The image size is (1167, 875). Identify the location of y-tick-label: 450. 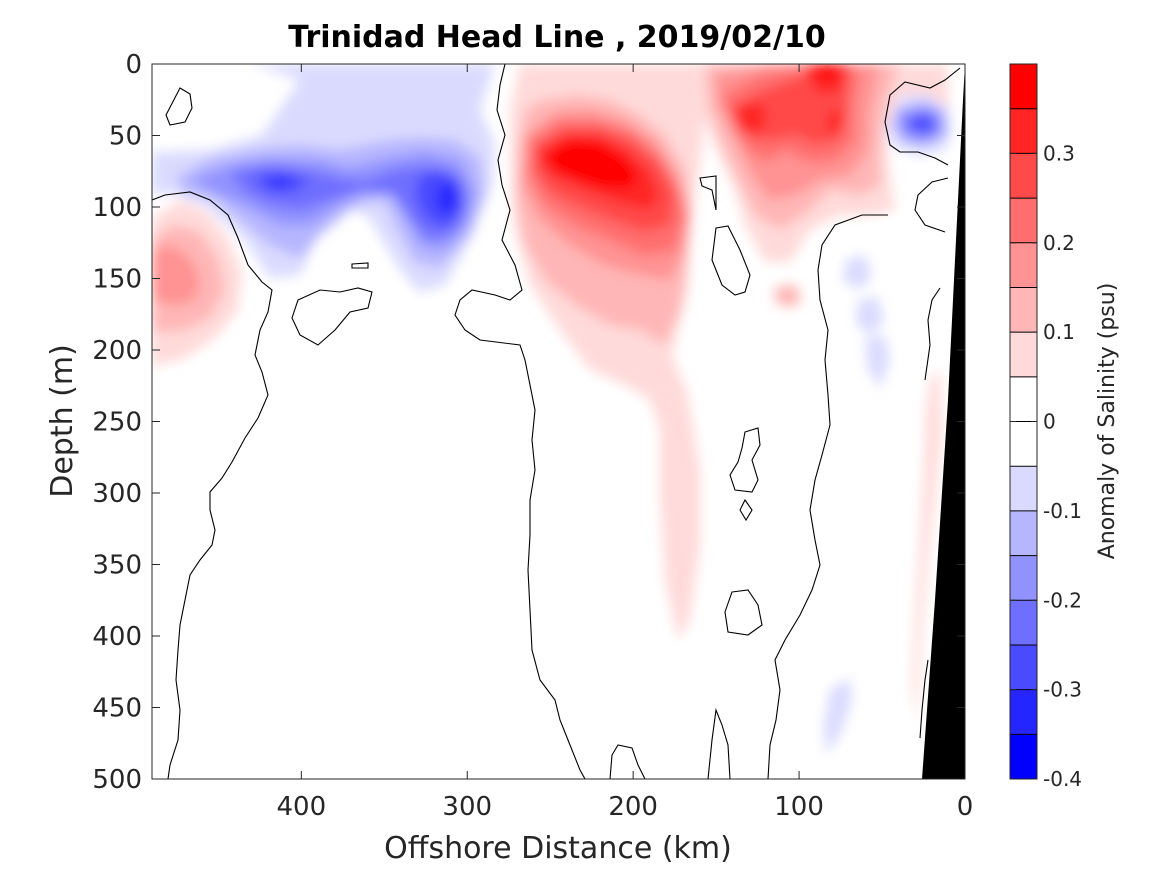
(117, 709).